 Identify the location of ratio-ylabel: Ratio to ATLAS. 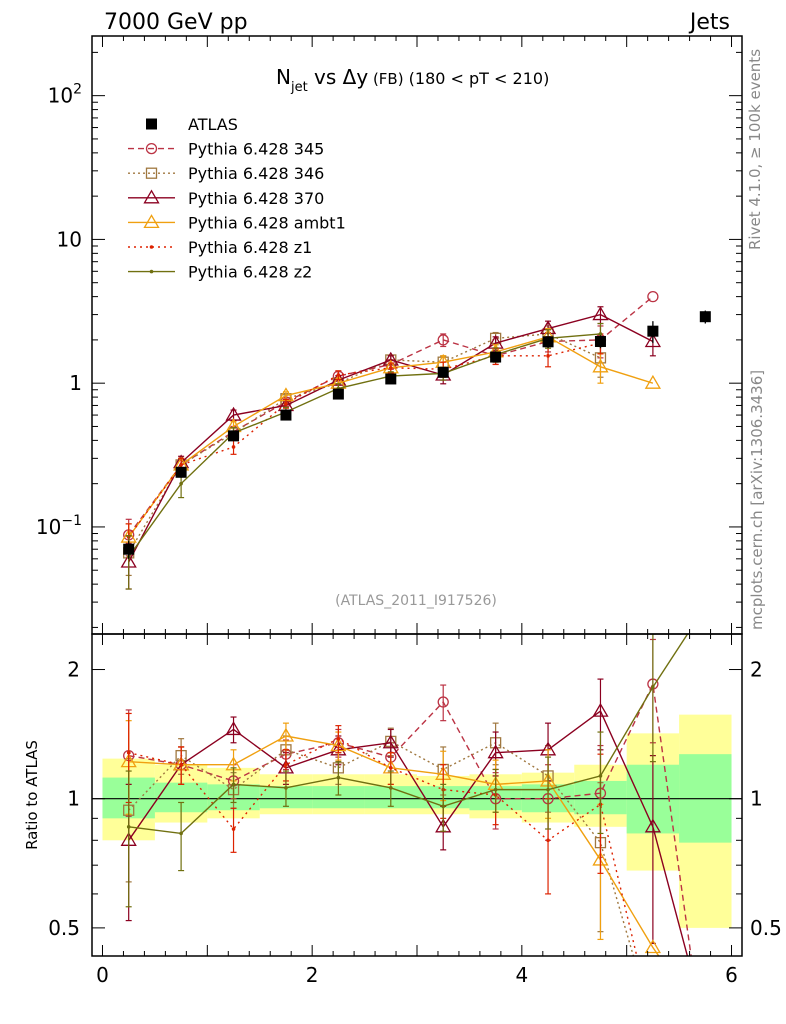
(32, 795).